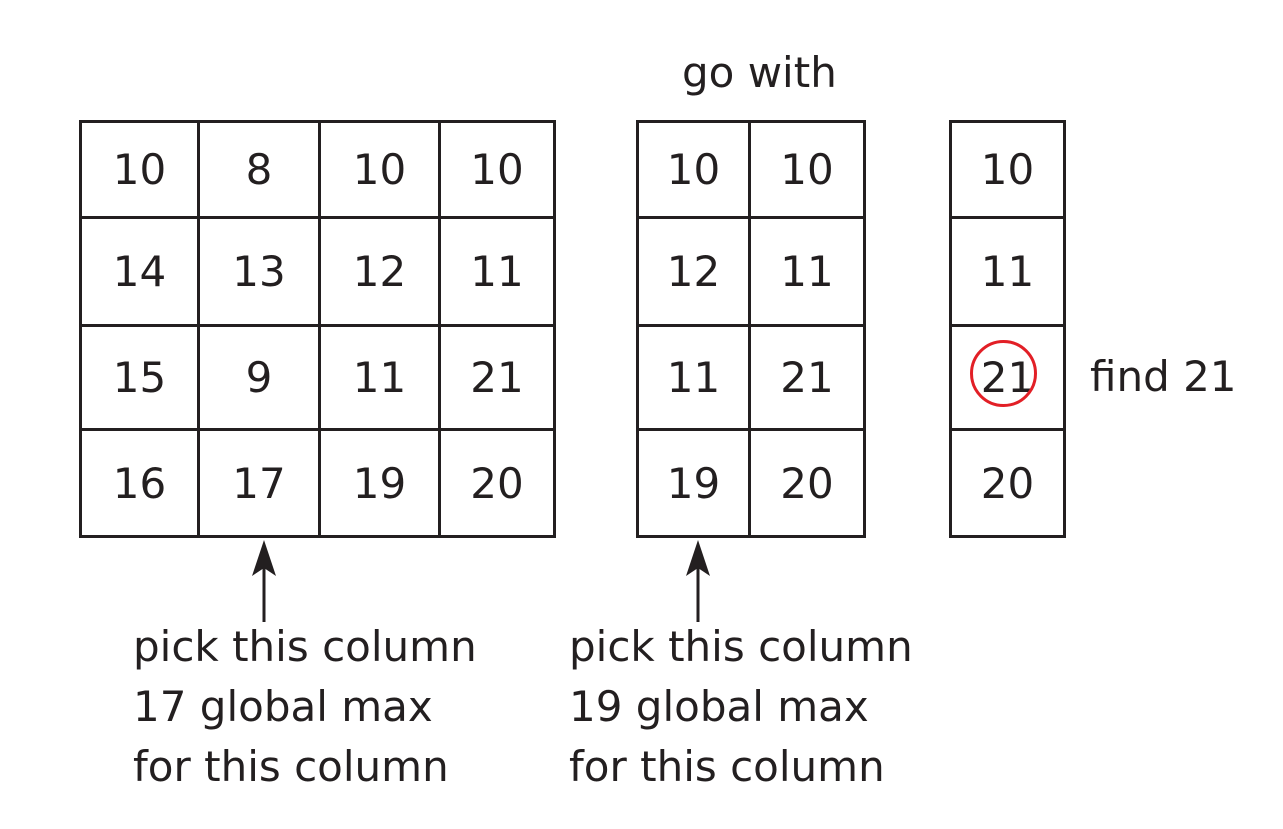 Image resolution: width=1283 pixels, height=829 pixels. Describe the element at coordinates (260, 379) in the screenshot. I see `matrix-cell: 9` at that location.